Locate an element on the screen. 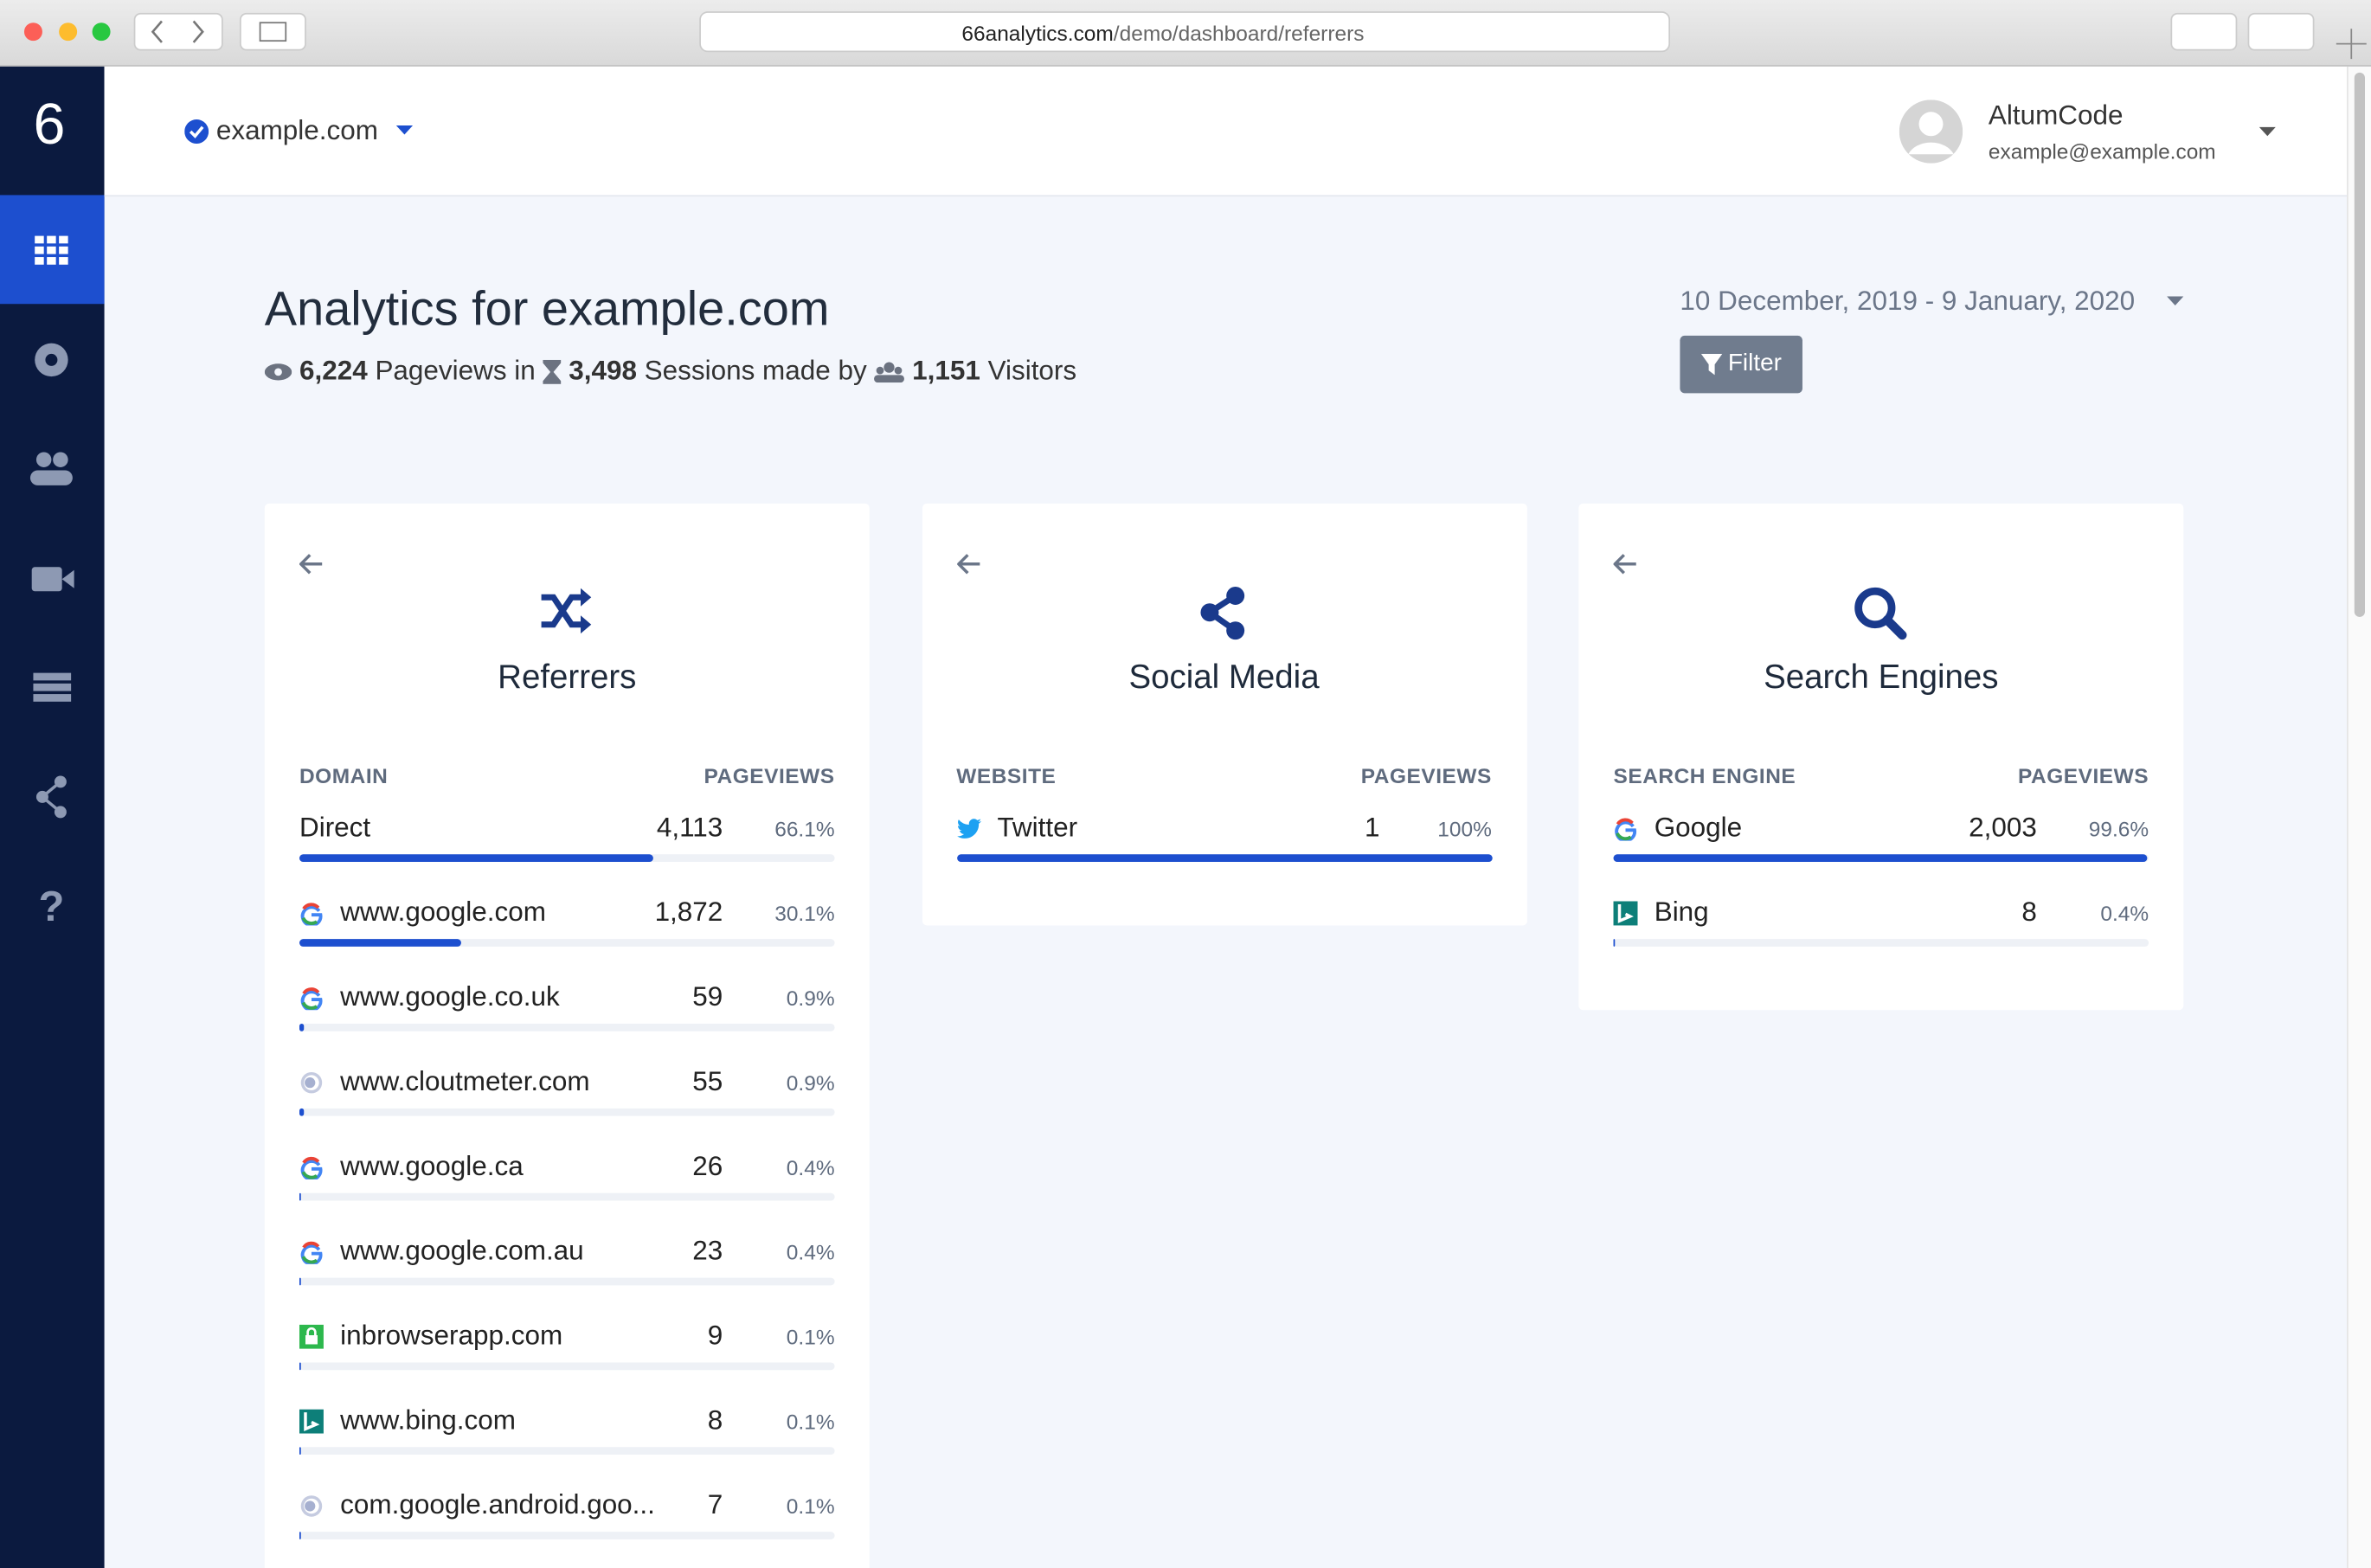  date-range: 10 December, 2019 - 9 January, 2020 is located at coordinates (1908, 301).